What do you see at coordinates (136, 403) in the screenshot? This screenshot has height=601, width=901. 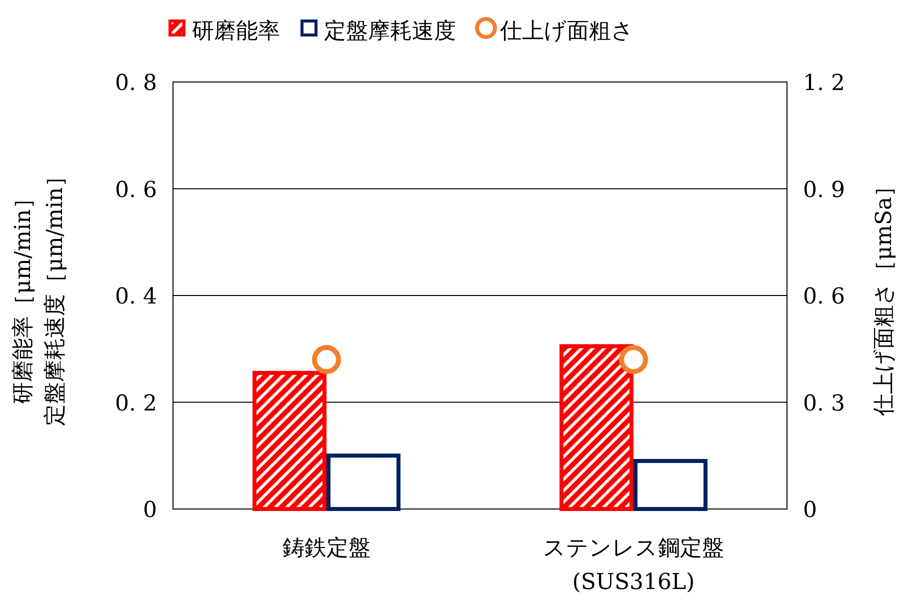 I see `y-tick-label: 0. 2` at bounding box center [136, 403].